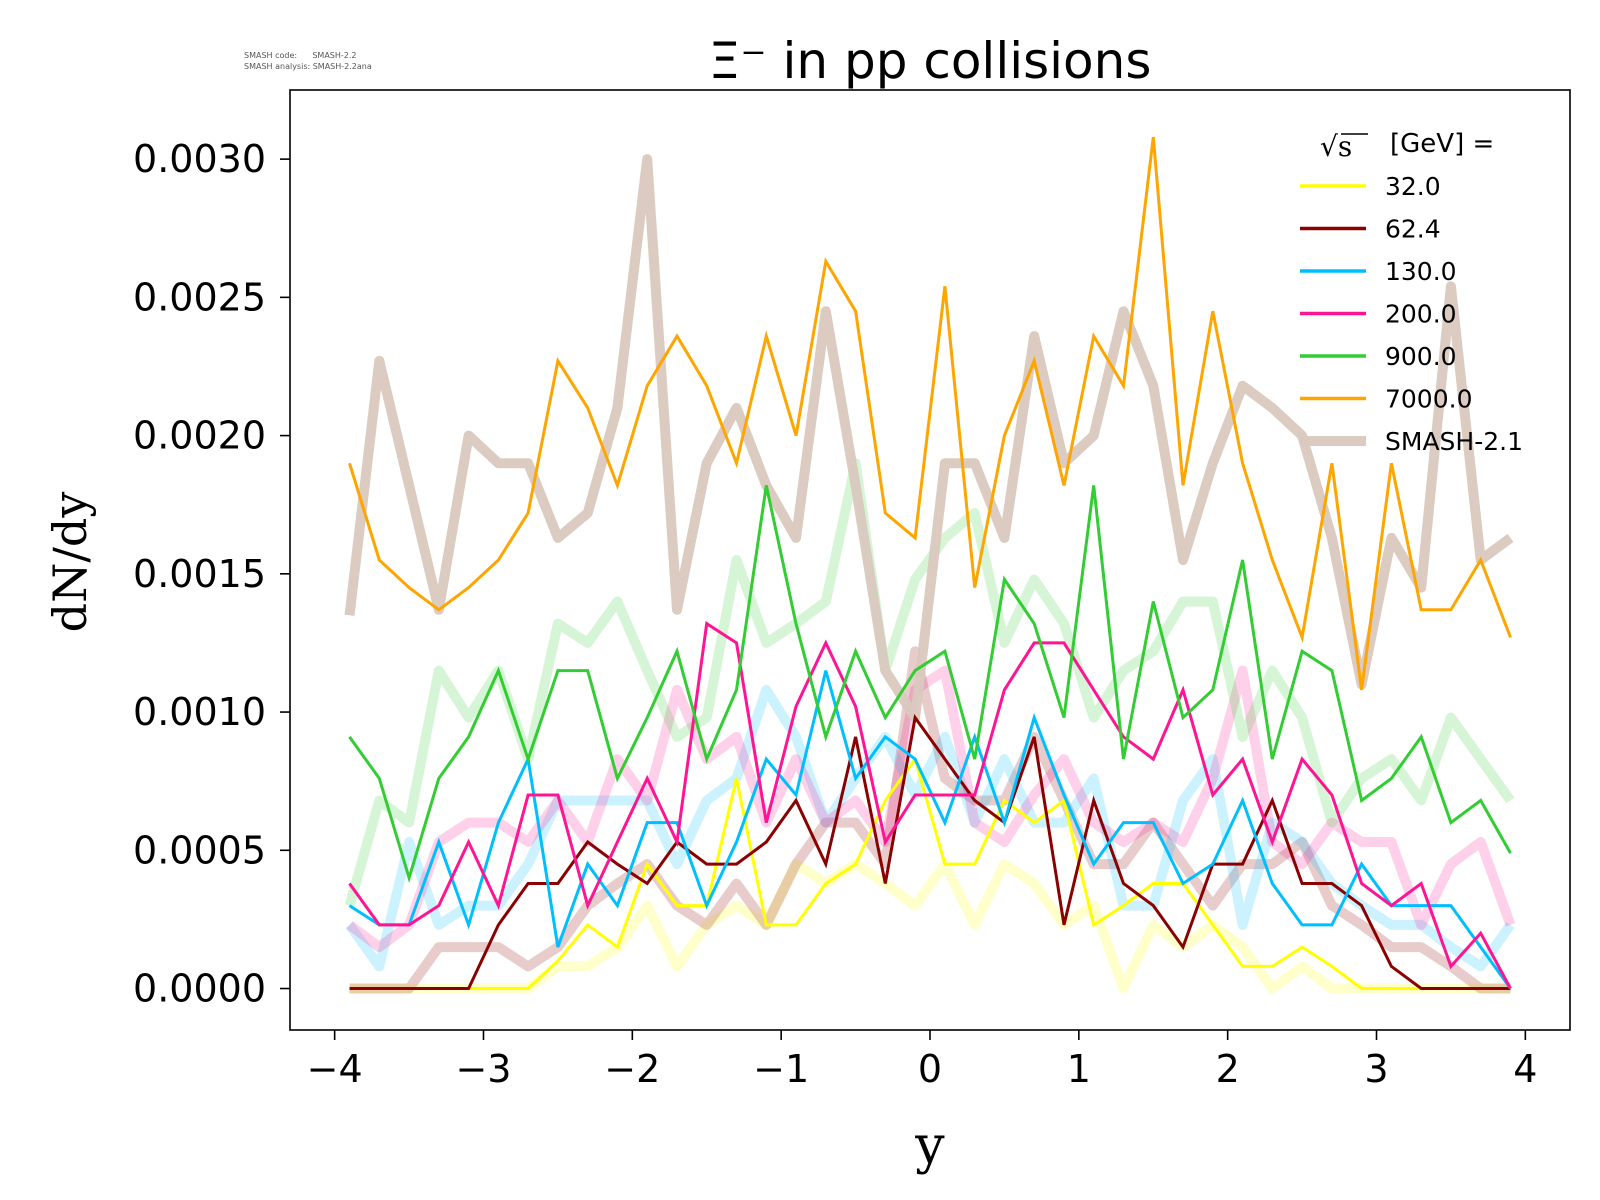  What do you see at coordinates (1336, 146) in the screenshot?
I see `legend-title-sqrt-s: √s` at bounding box center [1336, 146].